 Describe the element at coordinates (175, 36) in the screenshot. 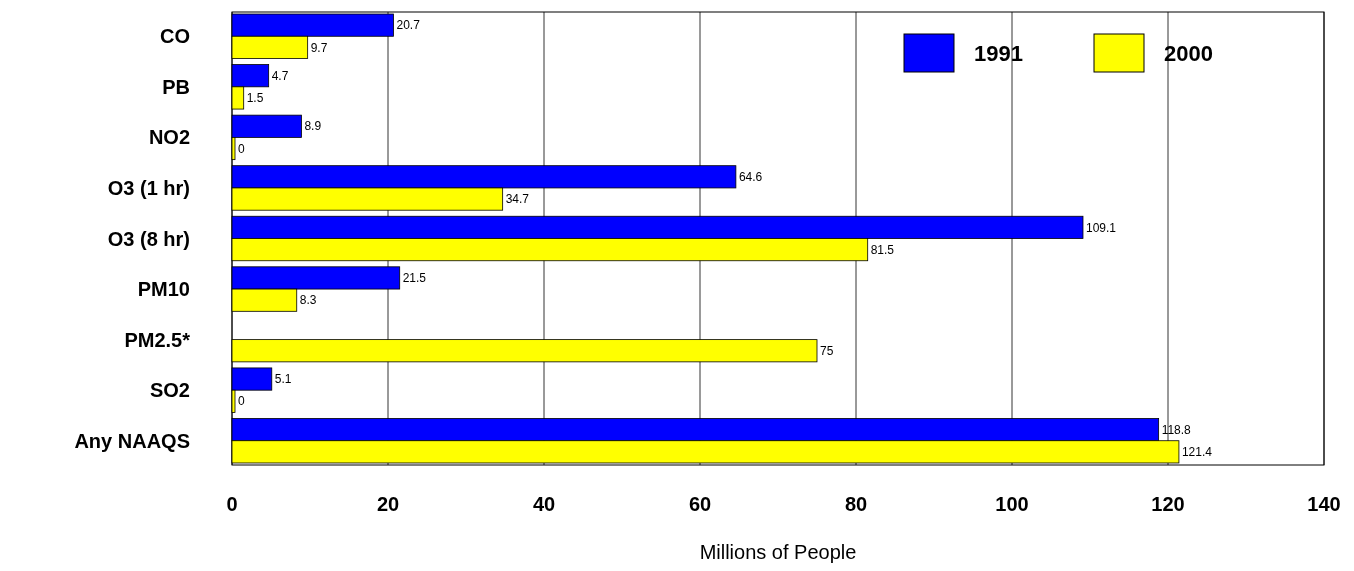

I see `y-tick-label: CO` at that location.